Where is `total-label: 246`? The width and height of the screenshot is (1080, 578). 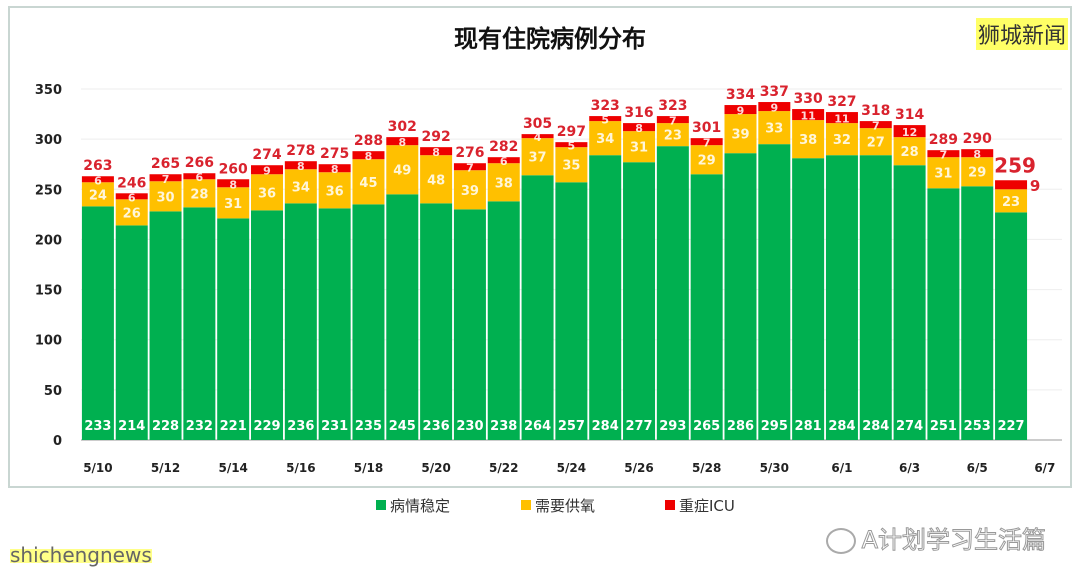 total-label: 246 is located at coordinates (131, 183).